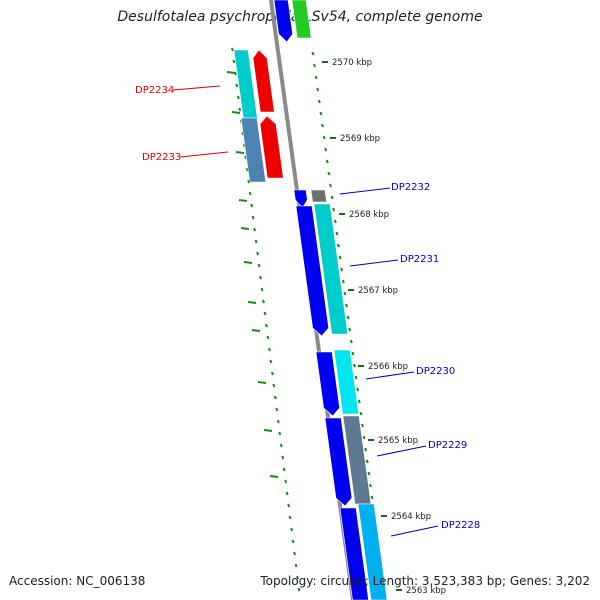 The width and height of the screenshot is (600, 600). Describe the element at coordinates (352, 63) in the screenshot. I see `scale-tick-label: 2570 kbp` at that location.